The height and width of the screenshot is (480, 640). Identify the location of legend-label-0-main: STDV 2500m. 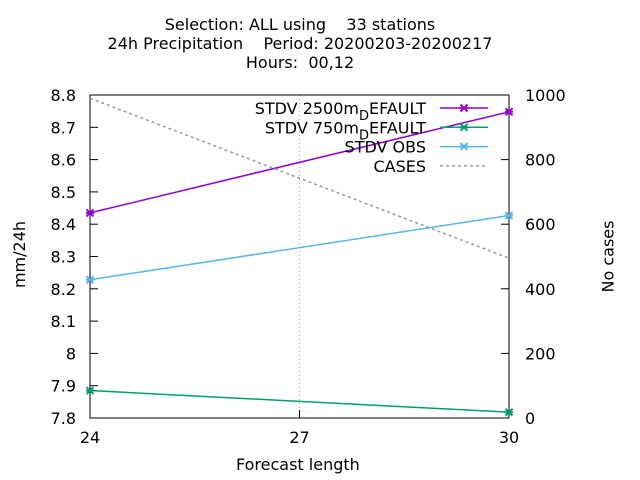
(307, 108).